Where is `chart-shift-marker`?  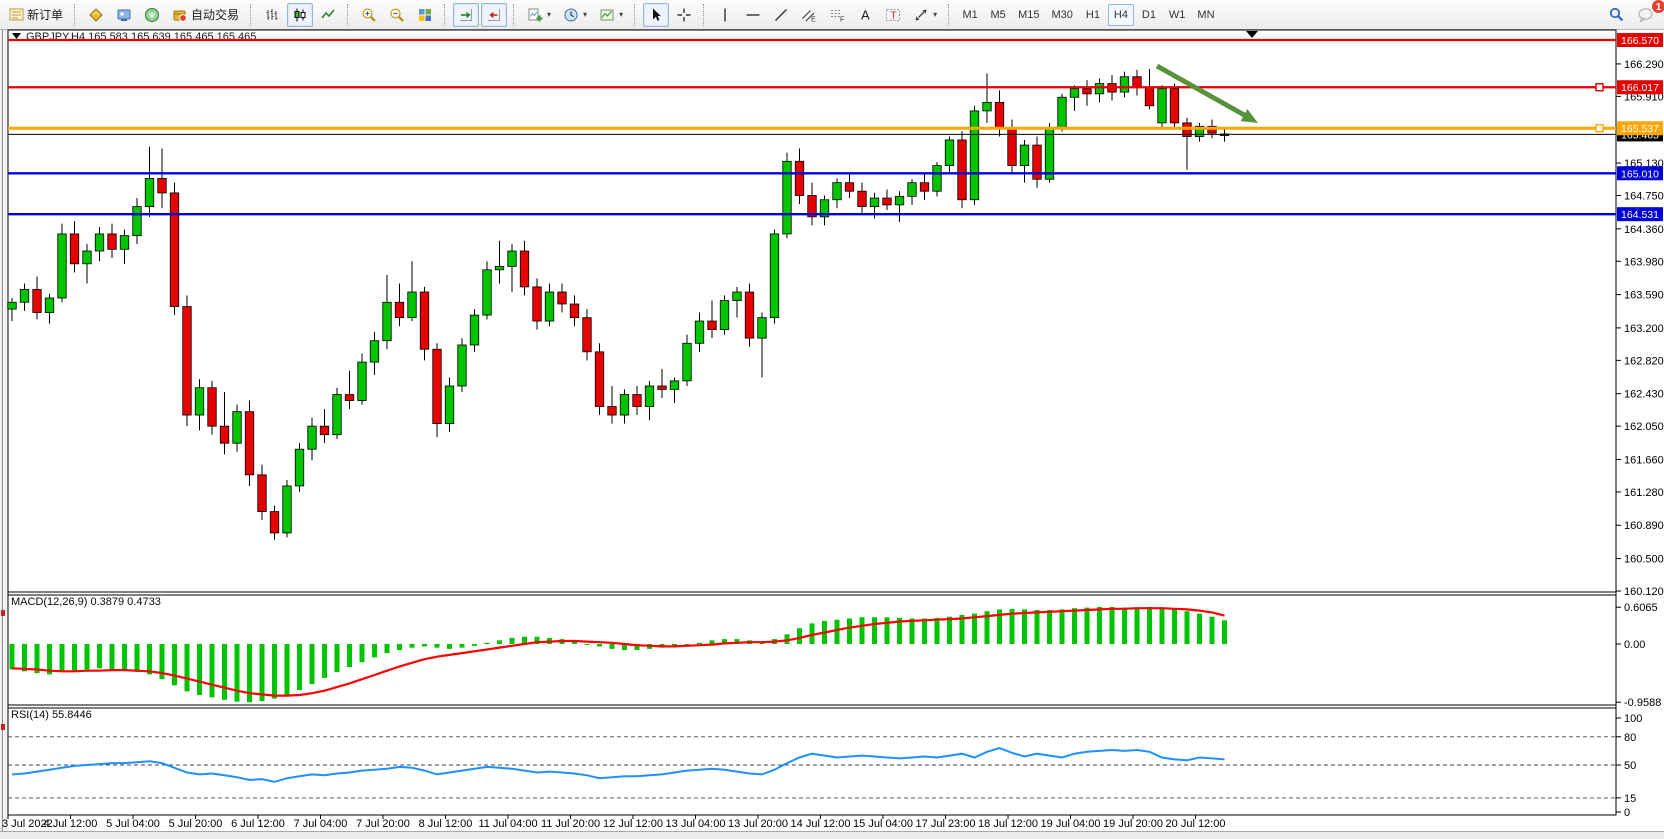 chart-shift-marker is located at coordinates (1252, 34).